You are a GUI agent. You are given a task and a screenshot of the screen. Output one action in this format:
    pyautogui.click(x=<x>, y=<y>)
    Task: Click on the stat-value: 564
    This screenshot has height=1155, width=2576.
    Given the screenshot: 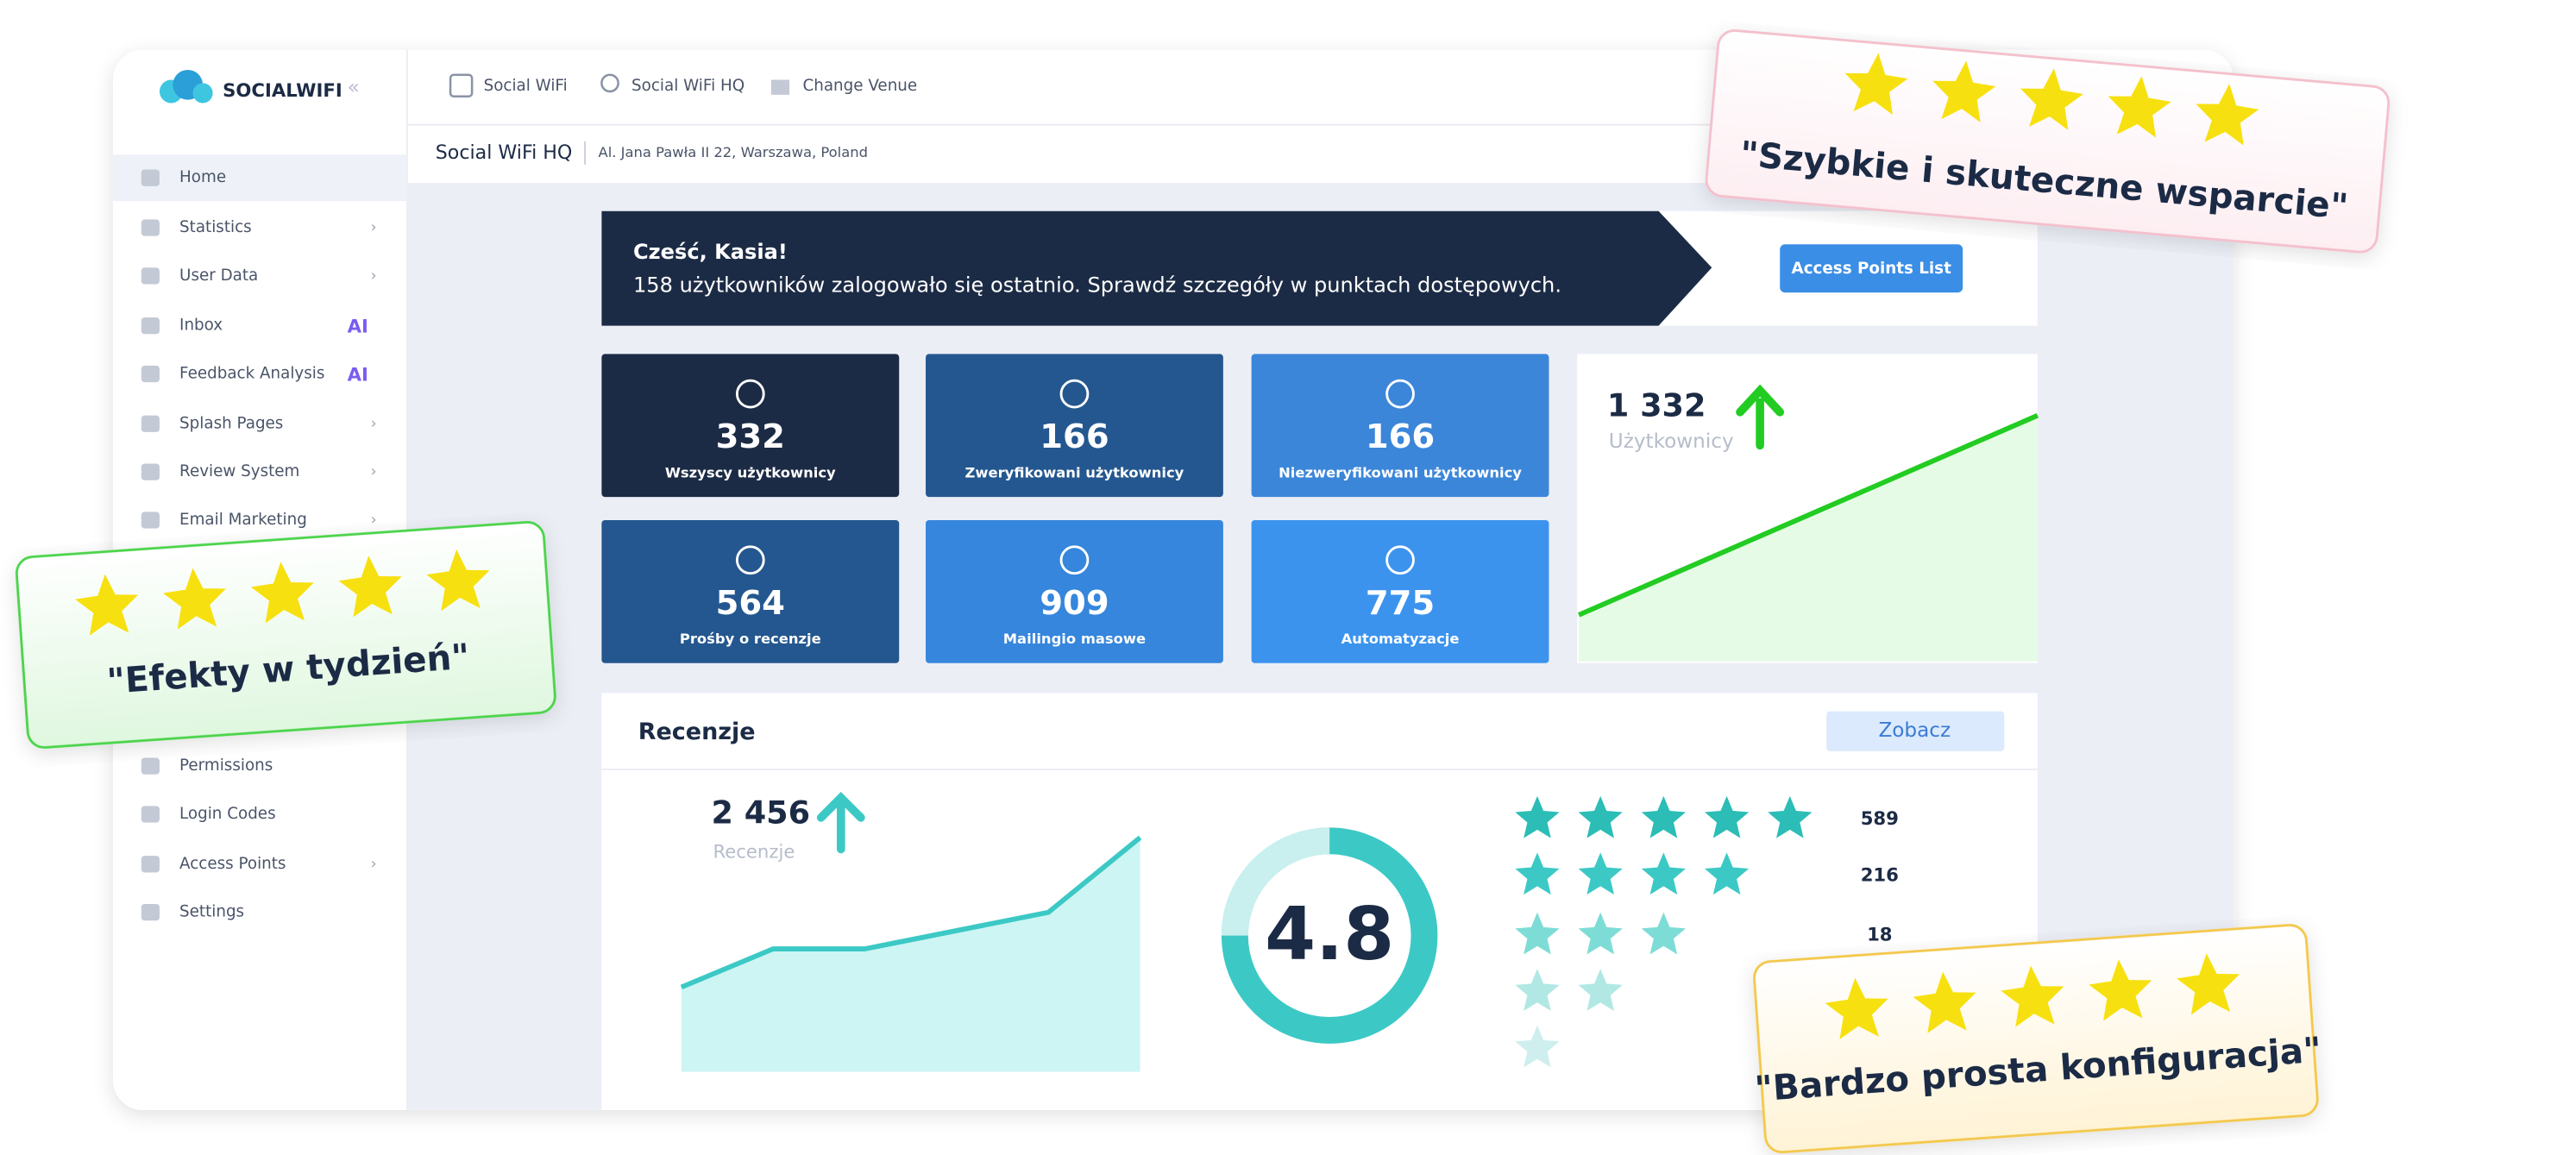 What is the action you would take?
    pyautogui.click(x=750, y=603)
    